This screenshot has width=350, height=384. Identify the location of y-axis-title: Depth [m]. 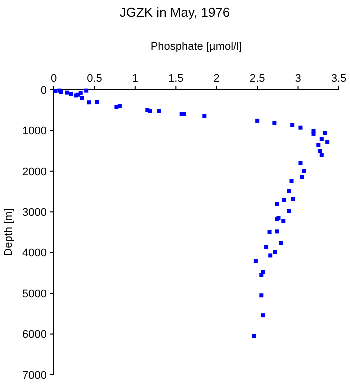
(9, 232).